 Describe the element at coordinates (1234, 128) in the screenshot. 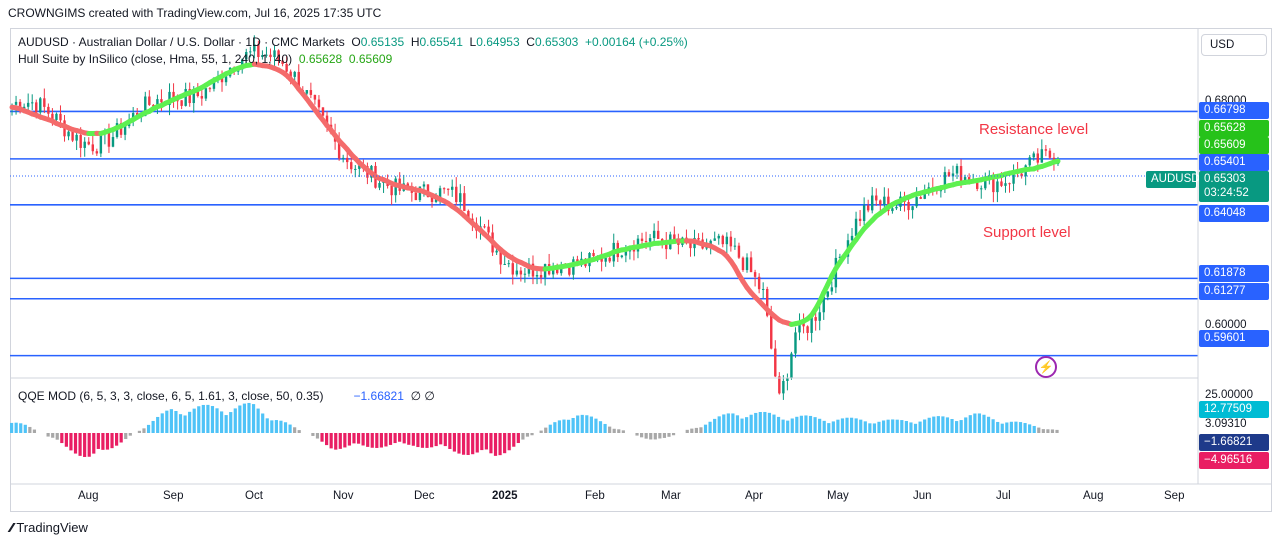

I see `hull-label-1: 0.65628` at that location.